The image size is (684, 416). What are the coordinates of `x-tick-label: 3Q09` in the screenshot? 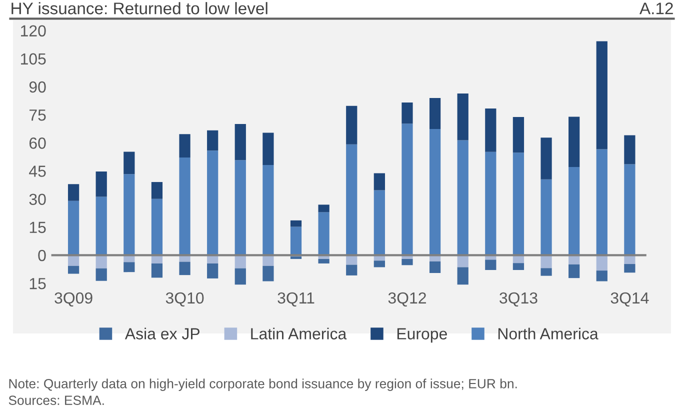 It's located at (73, 299).